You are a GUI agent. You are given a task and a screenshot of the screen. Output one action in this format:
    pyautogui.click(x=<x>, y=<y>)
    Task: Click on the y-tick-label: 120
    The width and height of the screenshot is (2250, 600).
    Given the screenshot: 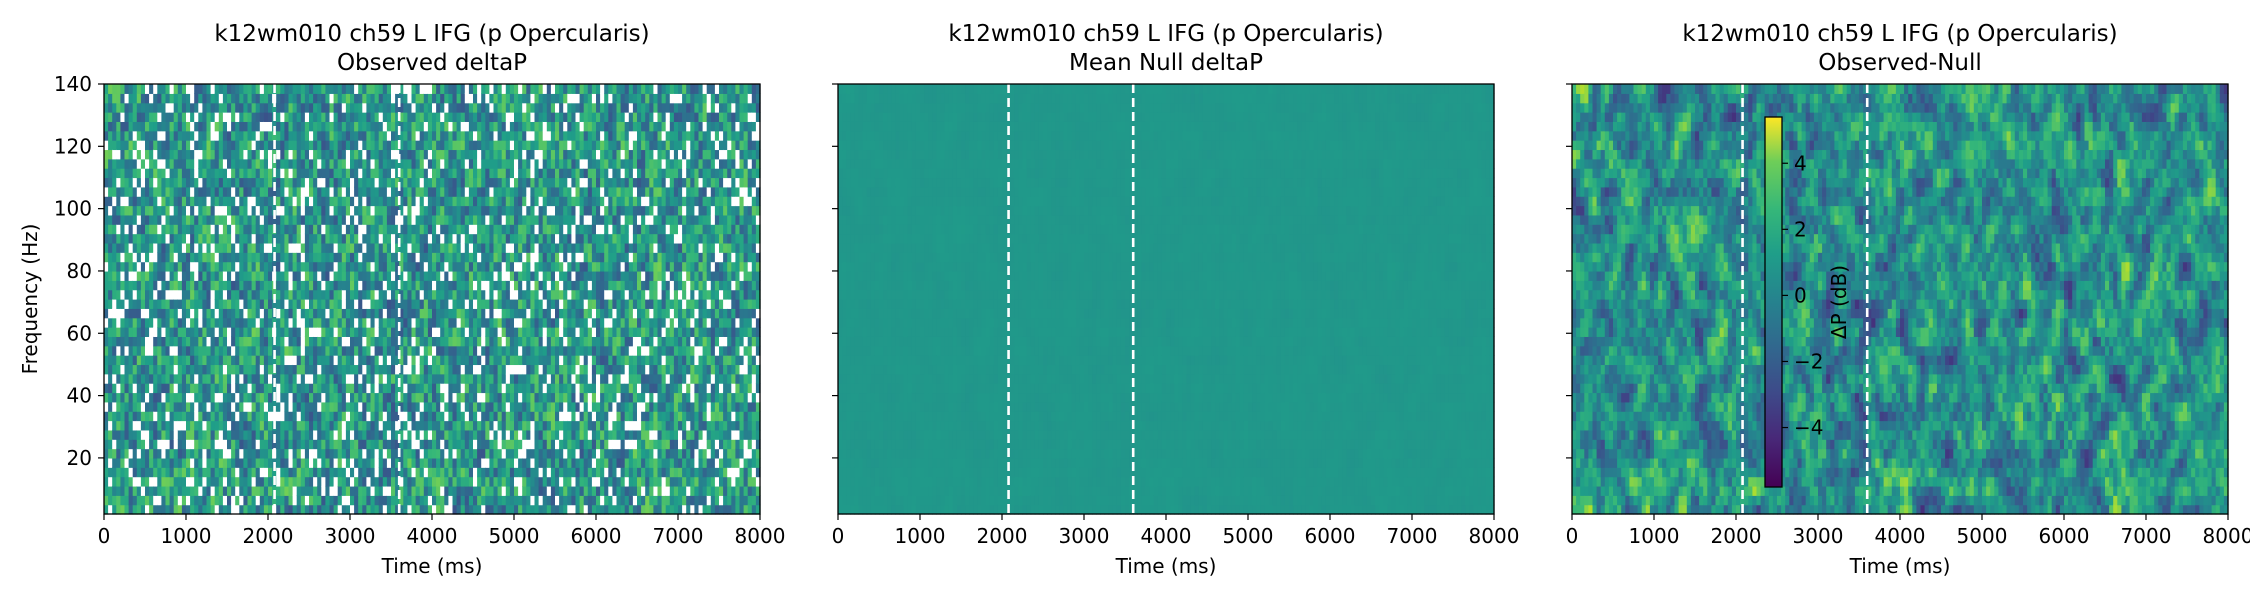 What is the action you would take?
    pyautogui.click(x=73, y=146)
    